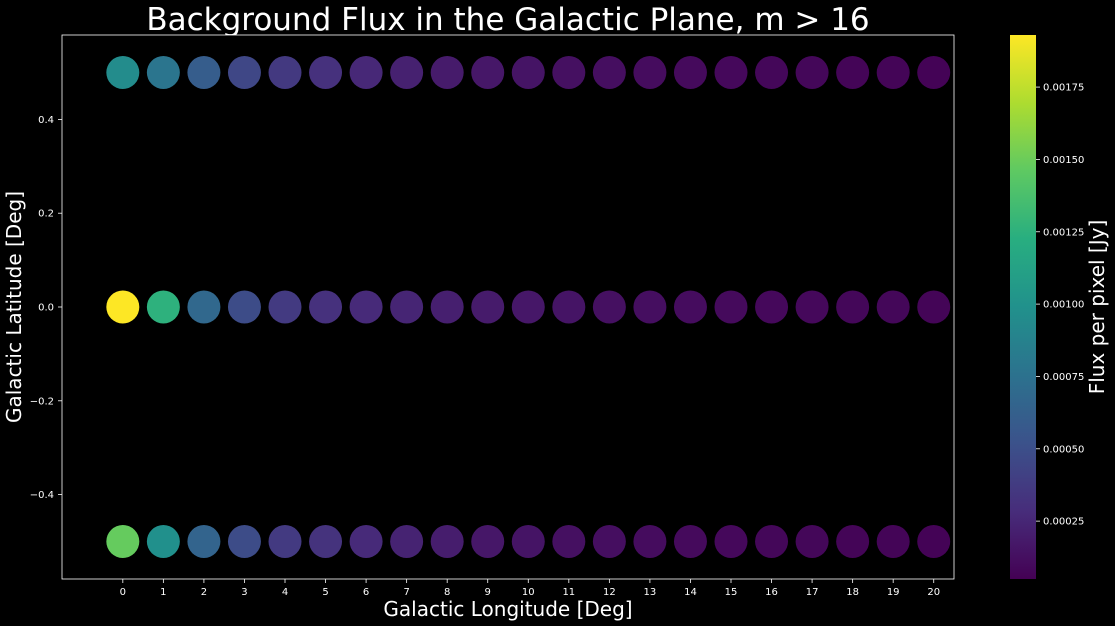  I want to click on x-tick-label: 13, so click(650, 592).